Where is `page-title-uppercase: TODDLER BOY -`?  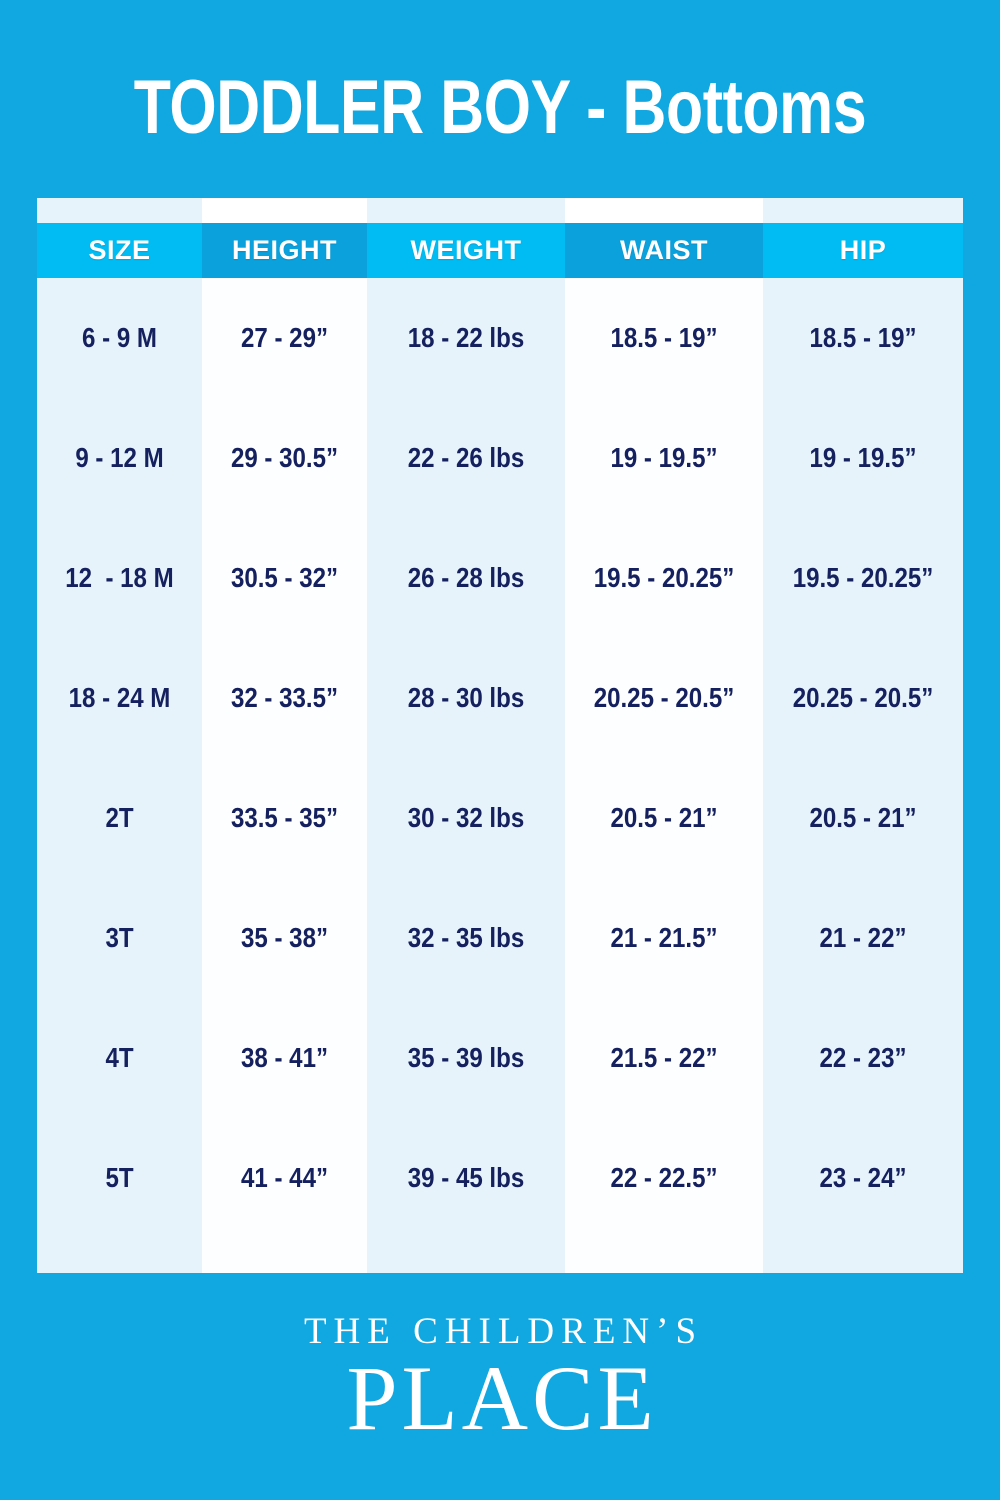
page-title-uppercase: TODDLER BOY - is located at coordinates (378, 107).